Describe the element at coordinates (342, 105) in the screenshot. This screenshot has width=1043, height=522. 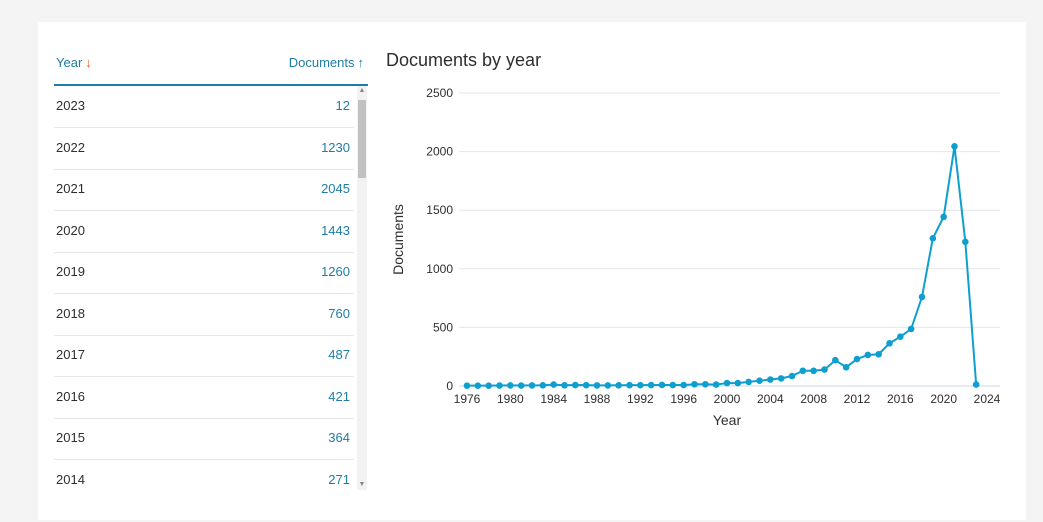
I see `documents-count-link: 12` at that location.